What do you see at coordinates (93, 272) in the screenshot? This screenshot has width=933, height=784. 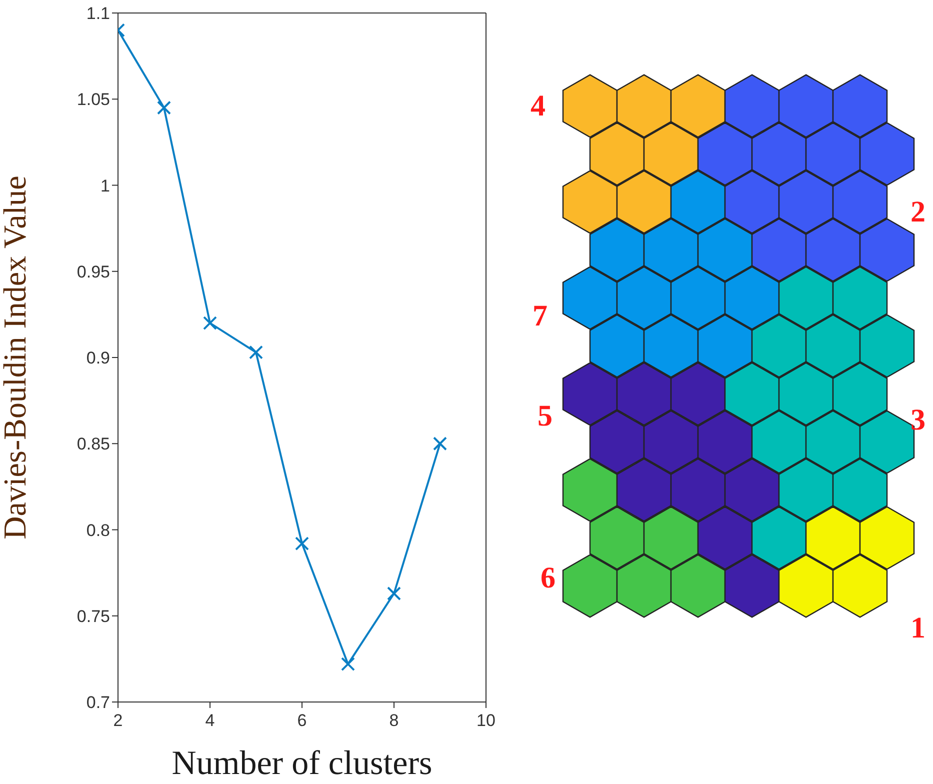 I see `y-tick-label: 0.95` at bounding box center [93, 272].